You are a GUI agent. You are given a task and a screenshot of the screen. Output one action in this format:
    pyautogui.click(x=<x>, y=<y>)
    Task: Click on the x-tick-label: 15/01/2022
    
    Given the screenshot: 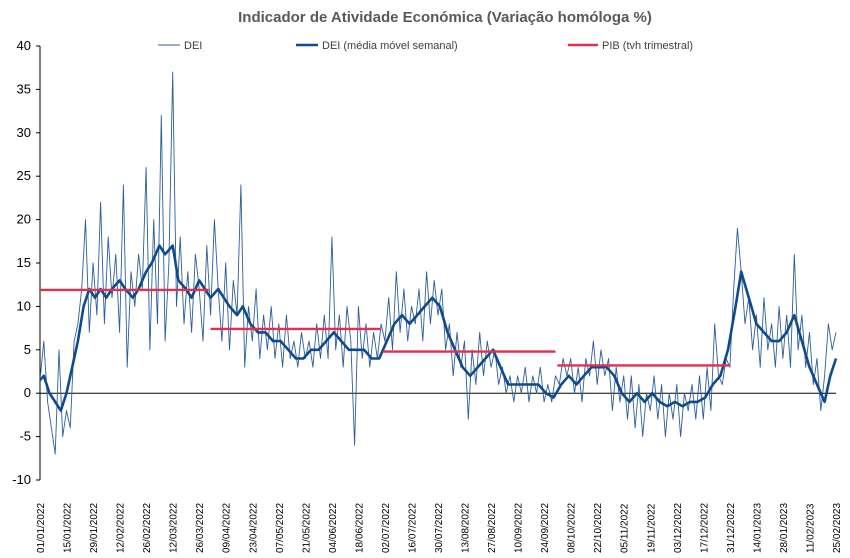 What is the action you would take?
    pyautogui.click(x=68, y=528)
    